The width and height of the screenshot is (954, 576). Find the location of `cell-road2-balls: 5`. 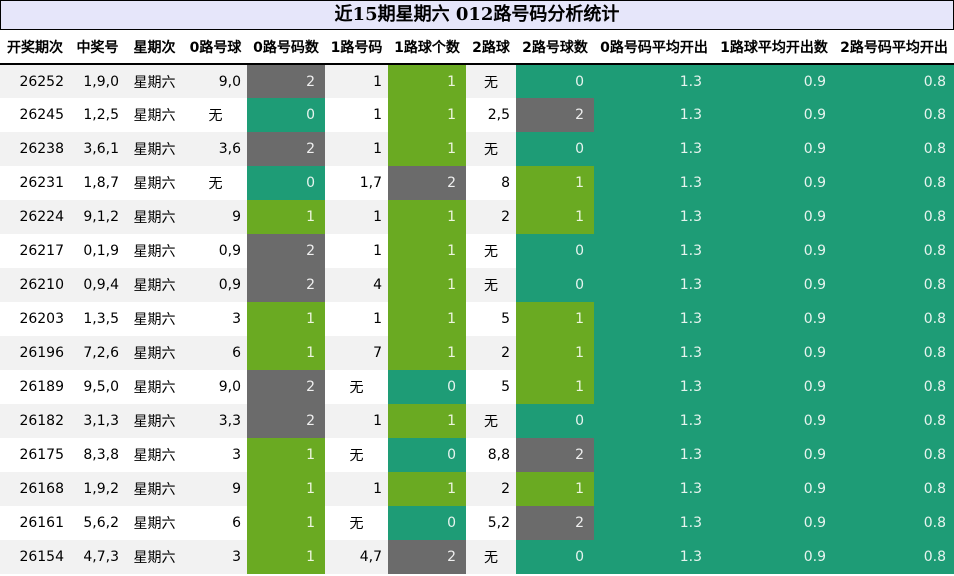

cell-road2-balls: 5 is located at coordinates (491, 319).